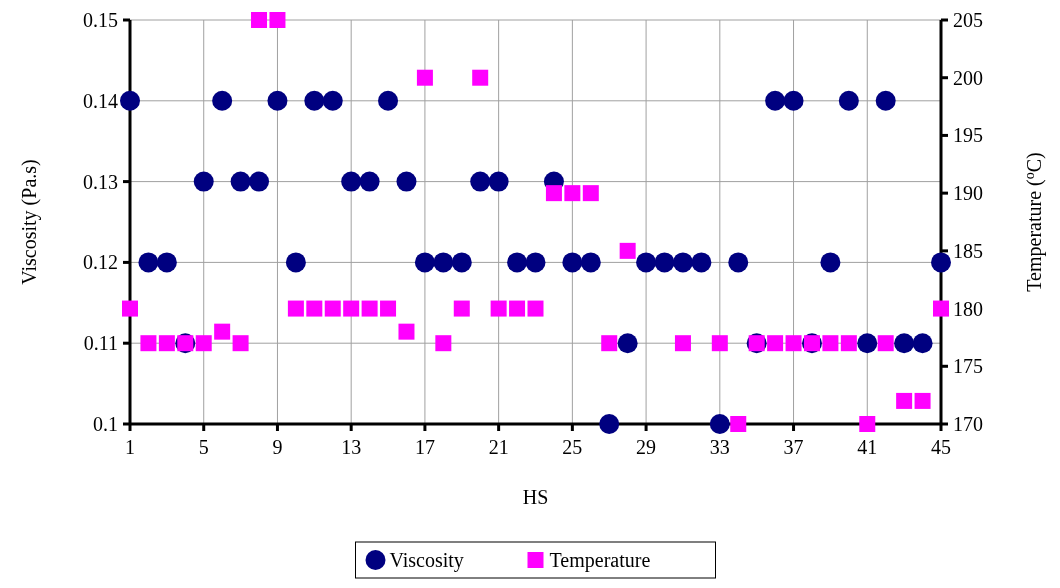  Describe the element at coordinates (100, 100) in the screenshot. I see `y-tick-label: 0.14` at that location.